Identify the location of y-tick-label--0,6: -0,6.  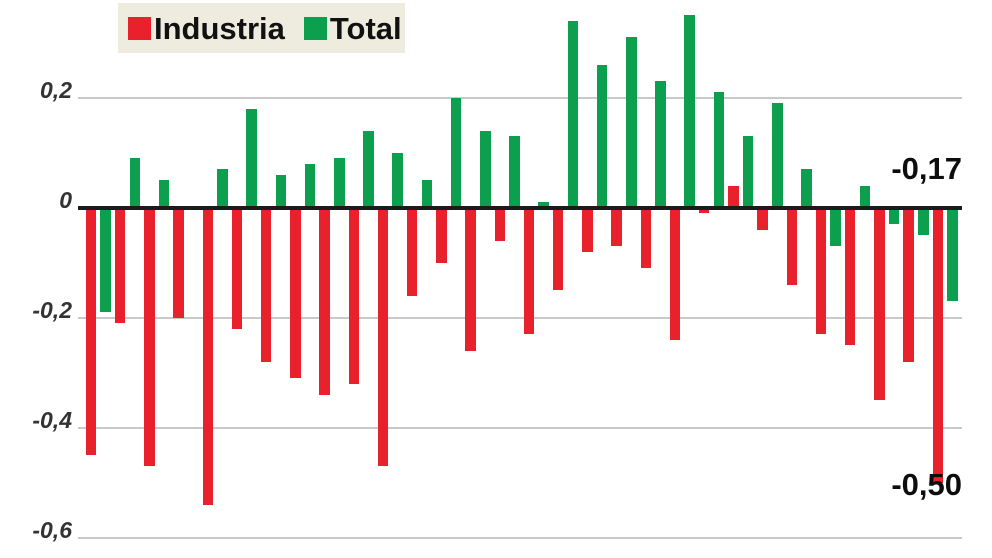
(52, 529).